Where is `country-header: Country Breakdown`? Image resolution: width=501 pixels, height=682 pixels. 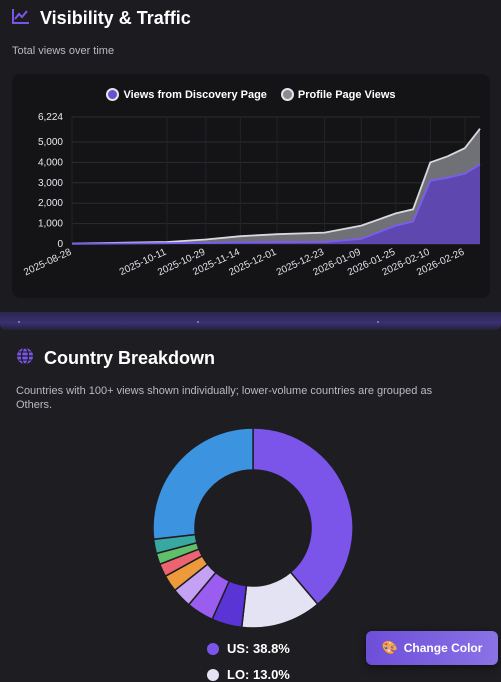
country-header: Country Breakdown is located at coordinates (115, 358).